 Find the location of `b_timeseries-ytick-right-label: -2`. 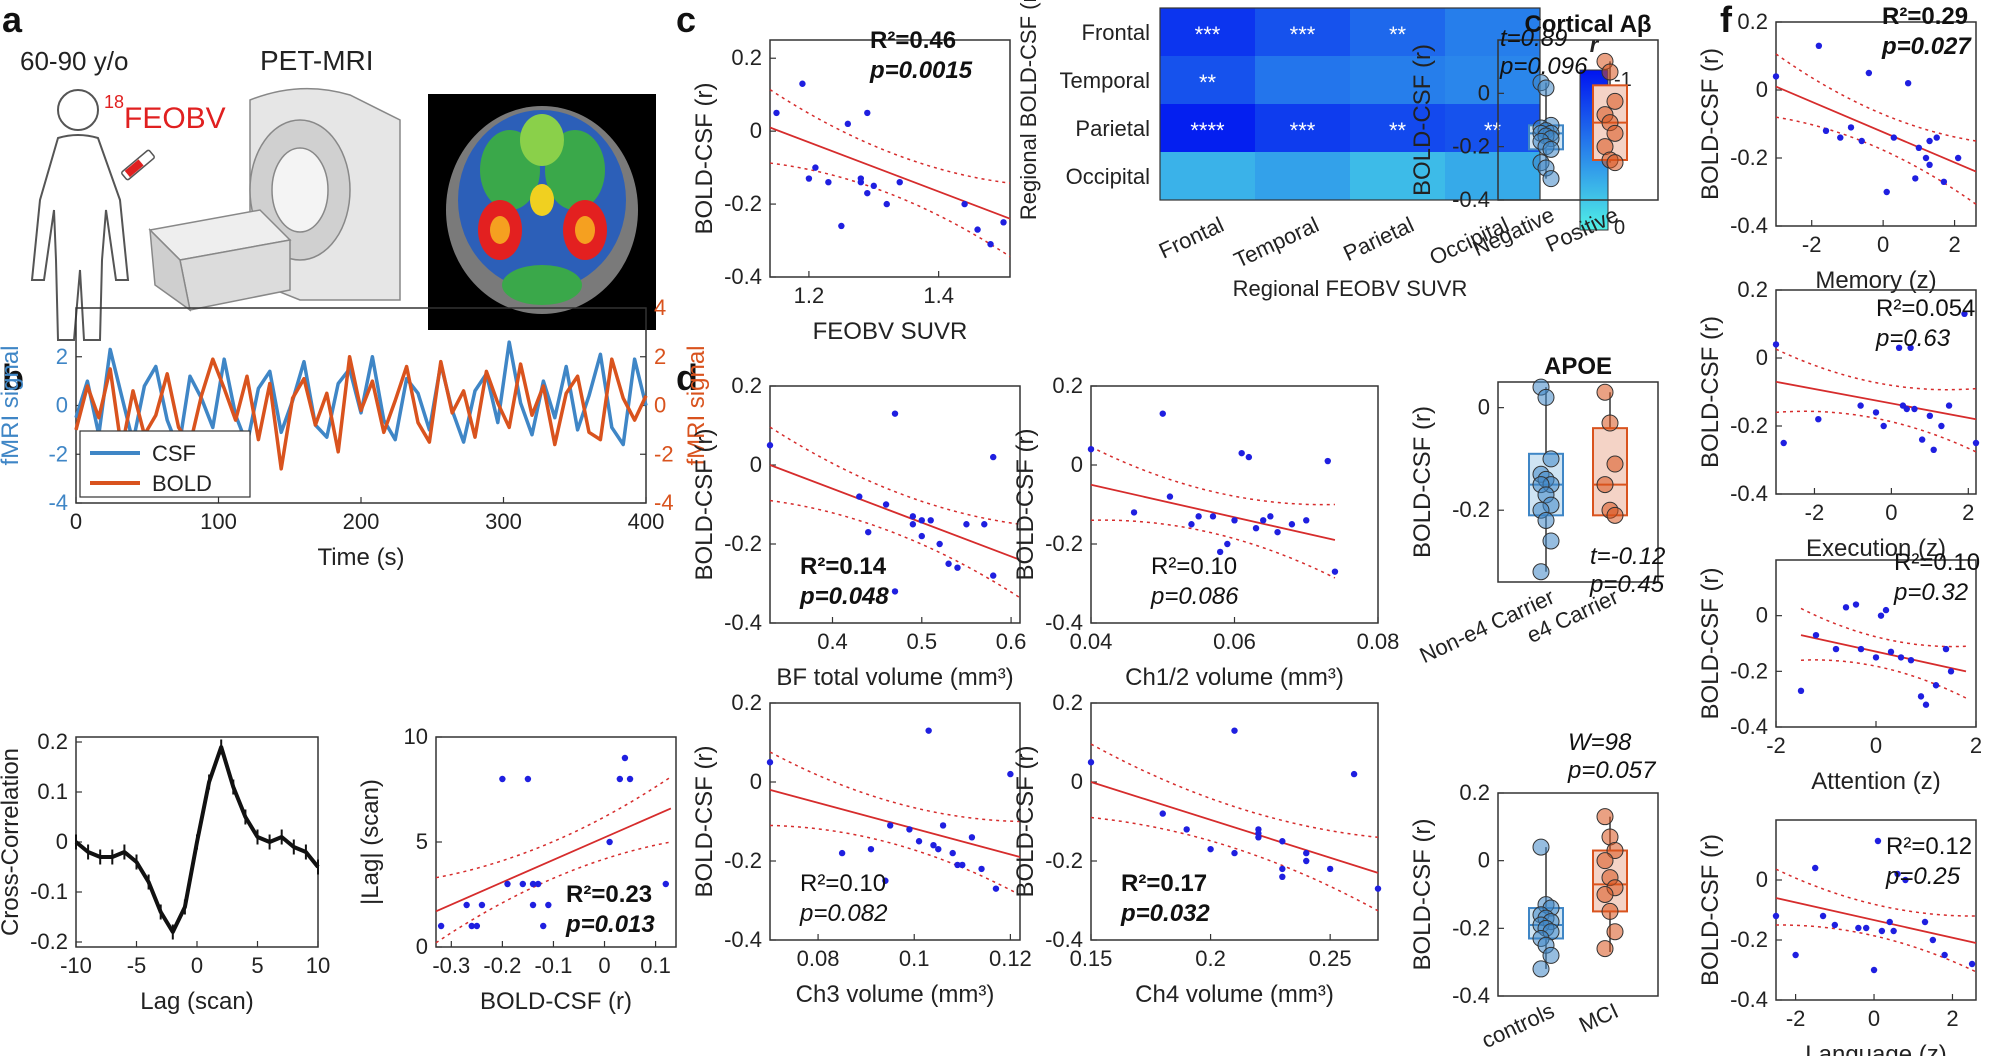

b_timeseries-ytick-right-label: -2 is located at coordinates (664, 453).